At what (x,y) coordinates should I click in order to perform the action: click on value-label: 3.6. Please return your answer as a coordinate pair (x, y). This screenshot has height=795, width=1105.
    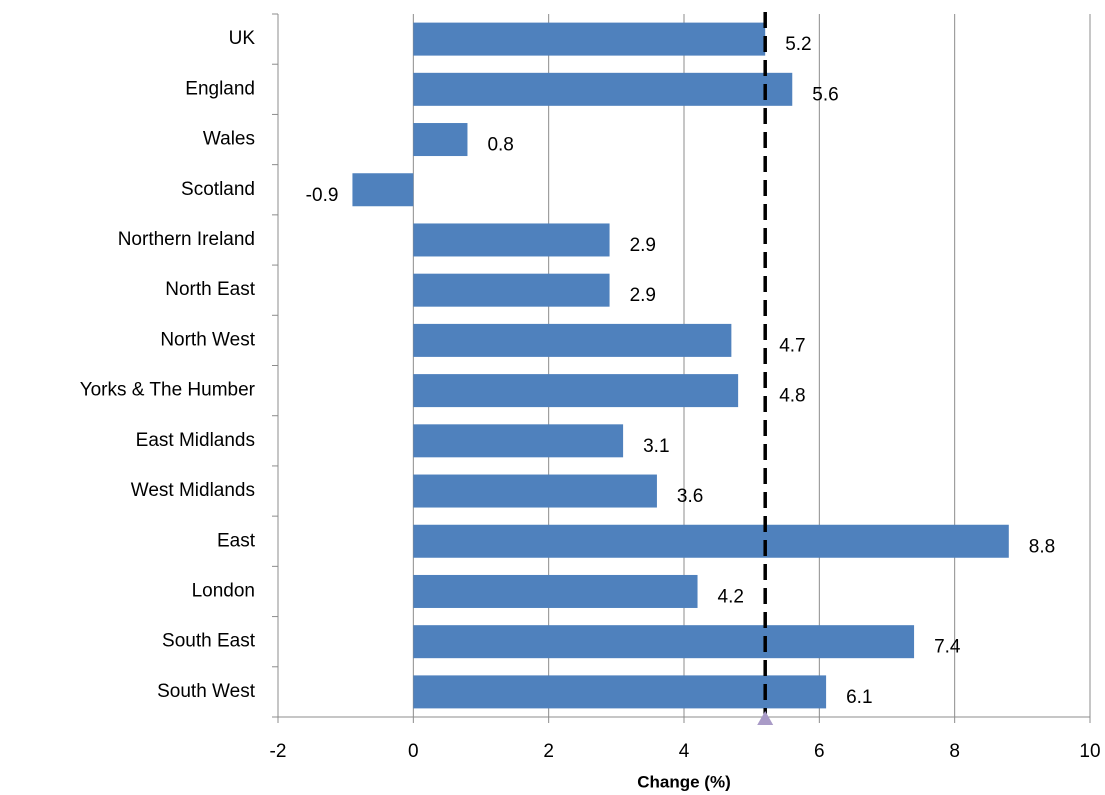
    Looking at the image, I should click on (690, 496).